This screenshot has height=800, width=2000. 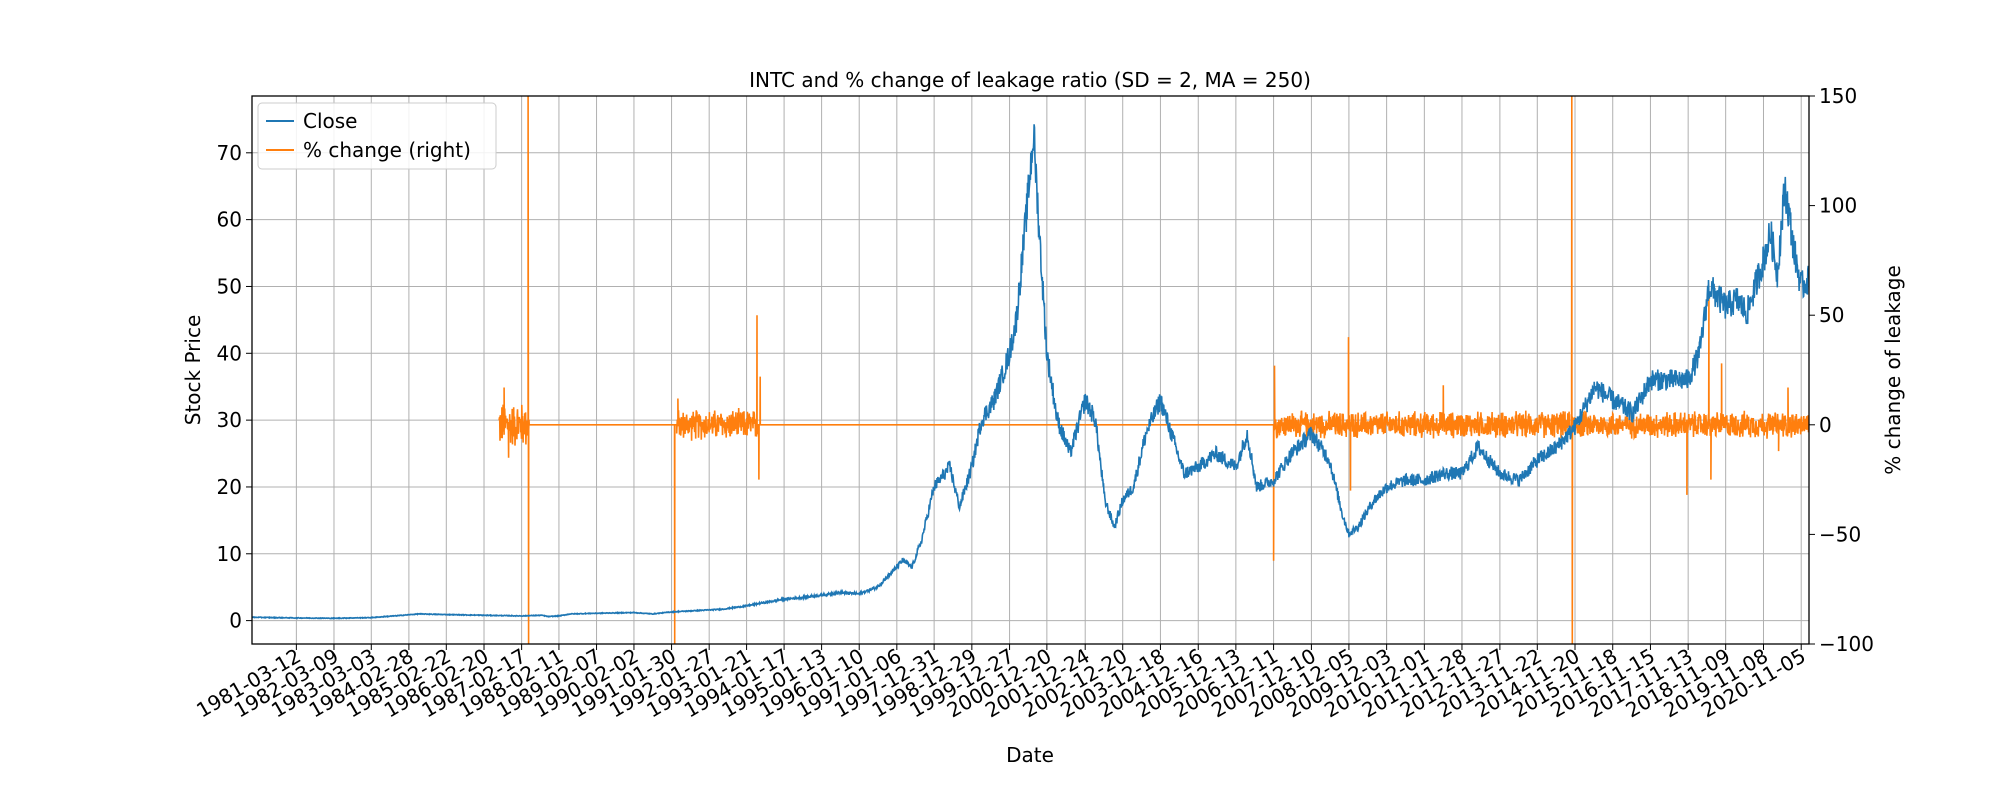 What do you see at coordinates (1831, 315) in the screenshot?
I see `y-tick-label-right: 50` at bounding box center [1831, 315].